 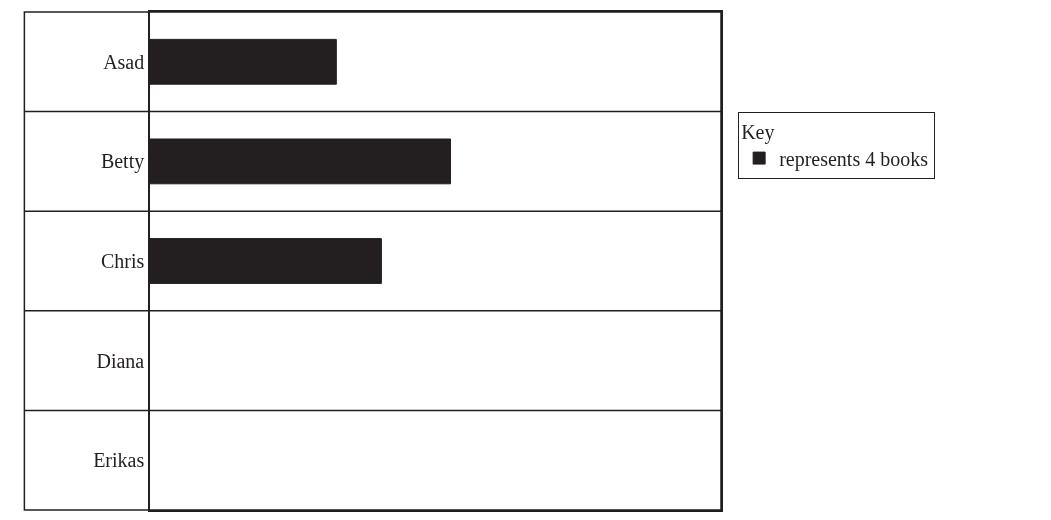 What do you see at coordinates (758, 132) in the screenshot?
I see `legend-title: Key` at bounding box center [758, 132].